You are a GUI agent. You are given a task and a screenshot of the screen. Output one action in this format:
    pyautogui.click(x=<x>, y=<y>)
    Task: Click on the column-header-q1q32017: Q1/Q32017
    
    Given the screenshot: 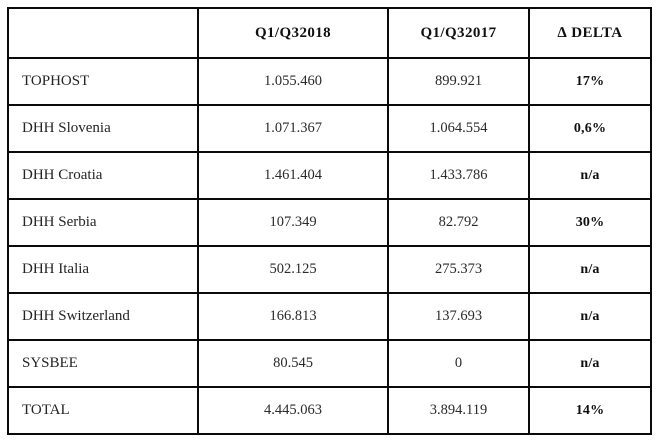 What is the action you would take?
    pyautogui.click(x=458, y=33)
    